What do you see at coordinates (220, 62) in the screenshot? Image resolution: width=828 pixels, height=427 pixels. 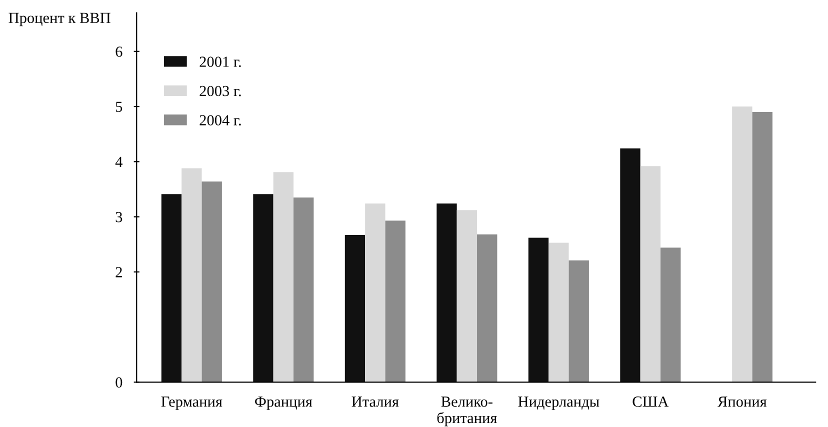 I see `legend-label: 2001 г.` at bounding box center [220, 62].